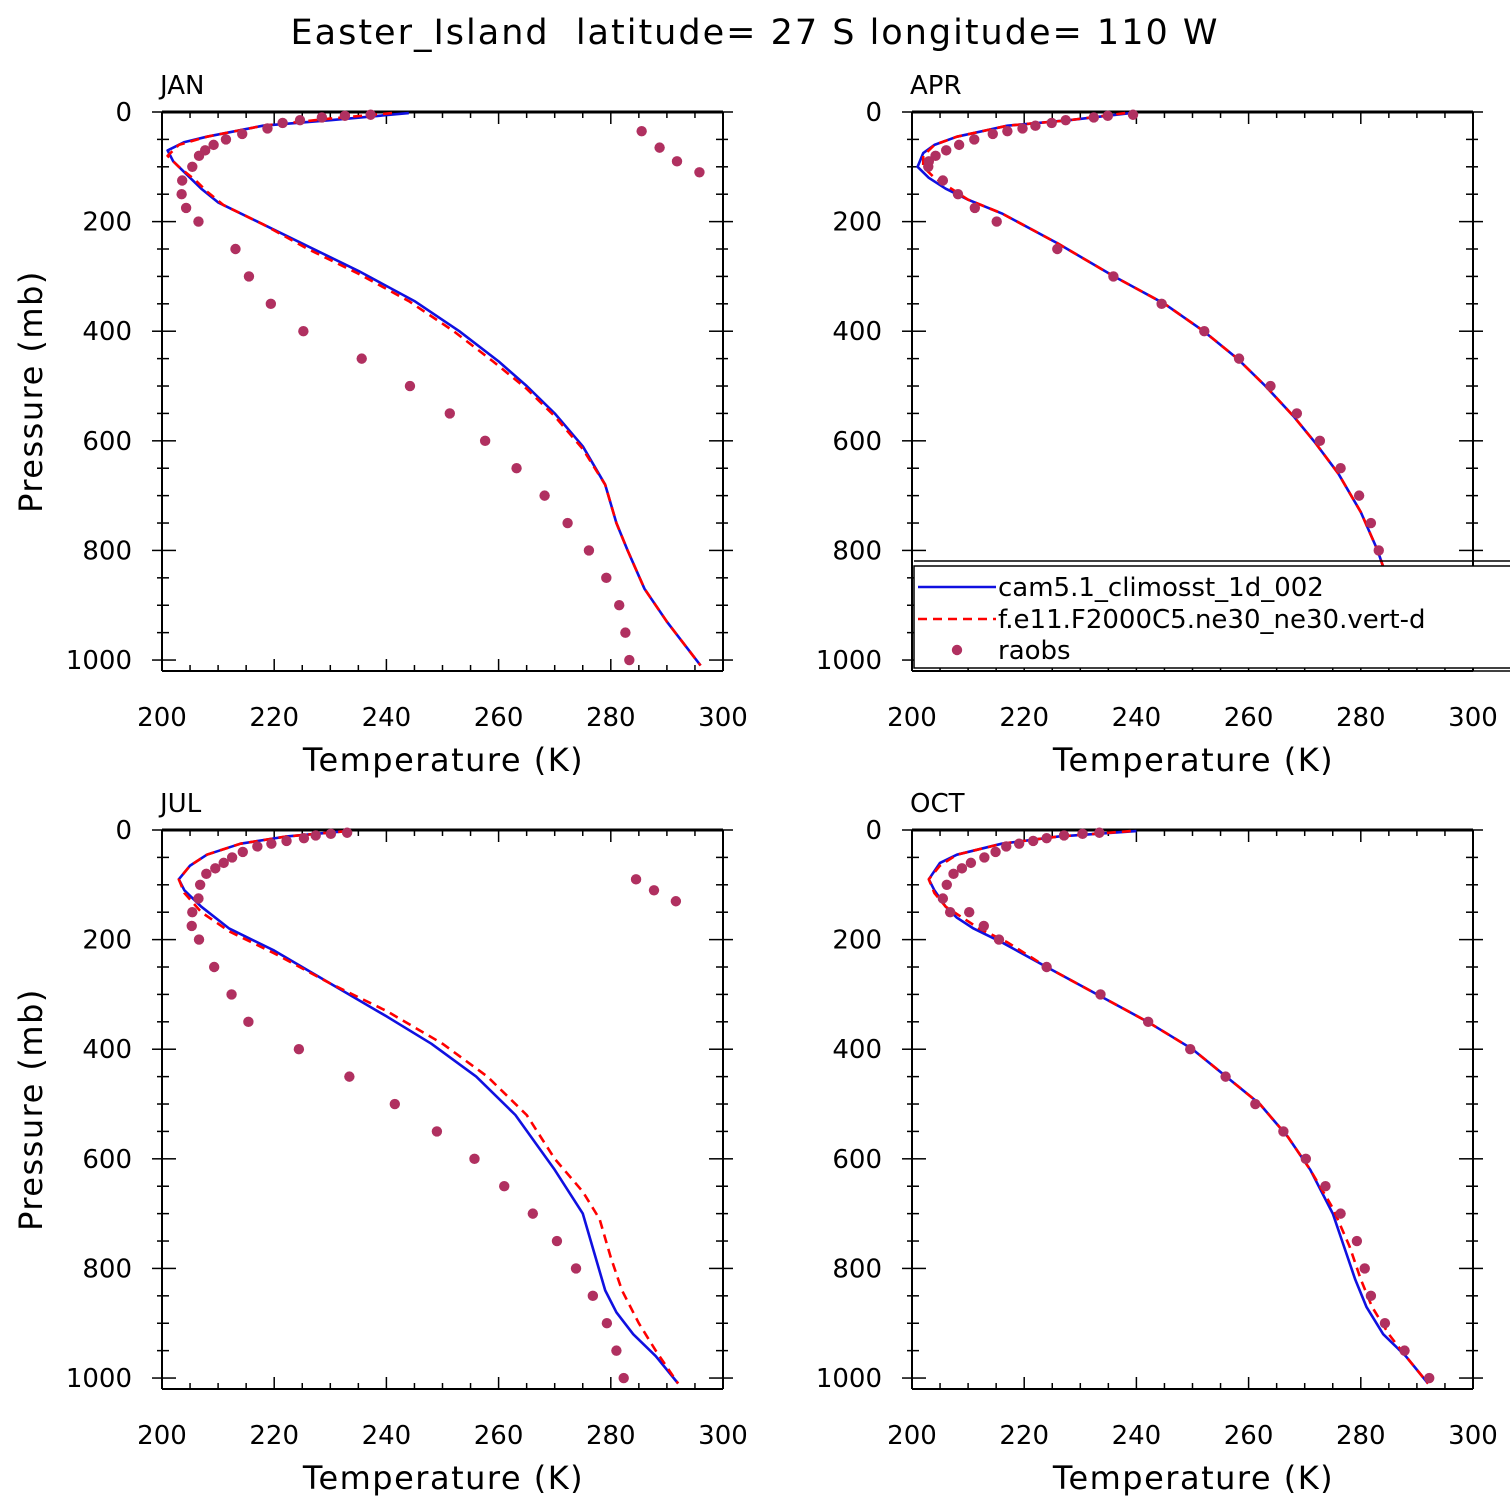  Describe the element at coordinates (1024, 1436) in the screenshot. I see `x-tick-label: 220` at that location.